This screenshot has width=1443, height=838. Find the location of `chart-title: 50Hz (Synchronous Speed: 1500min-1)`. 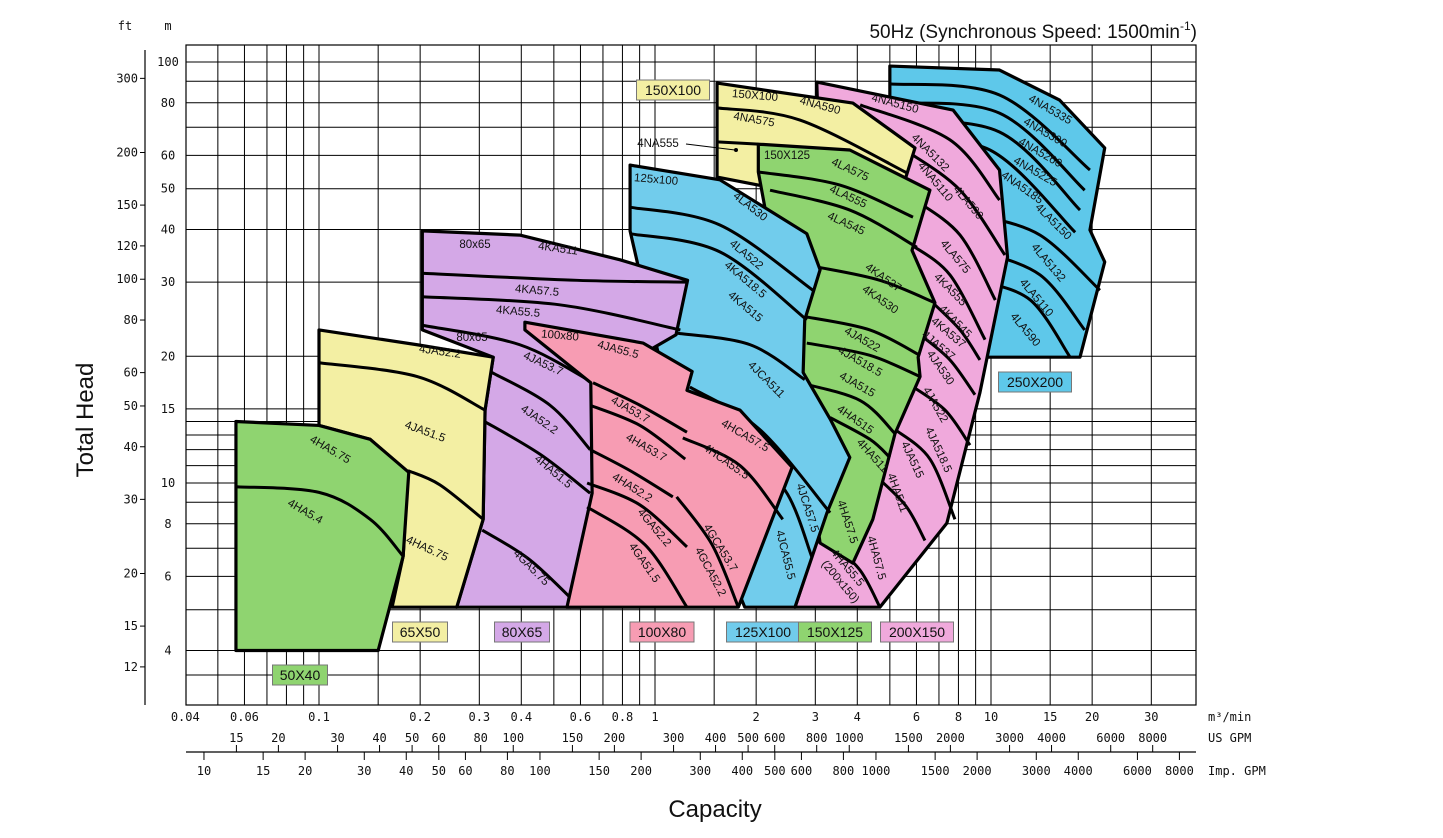

chart-title: 50Hz (Synchronous Speed: 1500min-1) is located at coordinates (1033, 31).